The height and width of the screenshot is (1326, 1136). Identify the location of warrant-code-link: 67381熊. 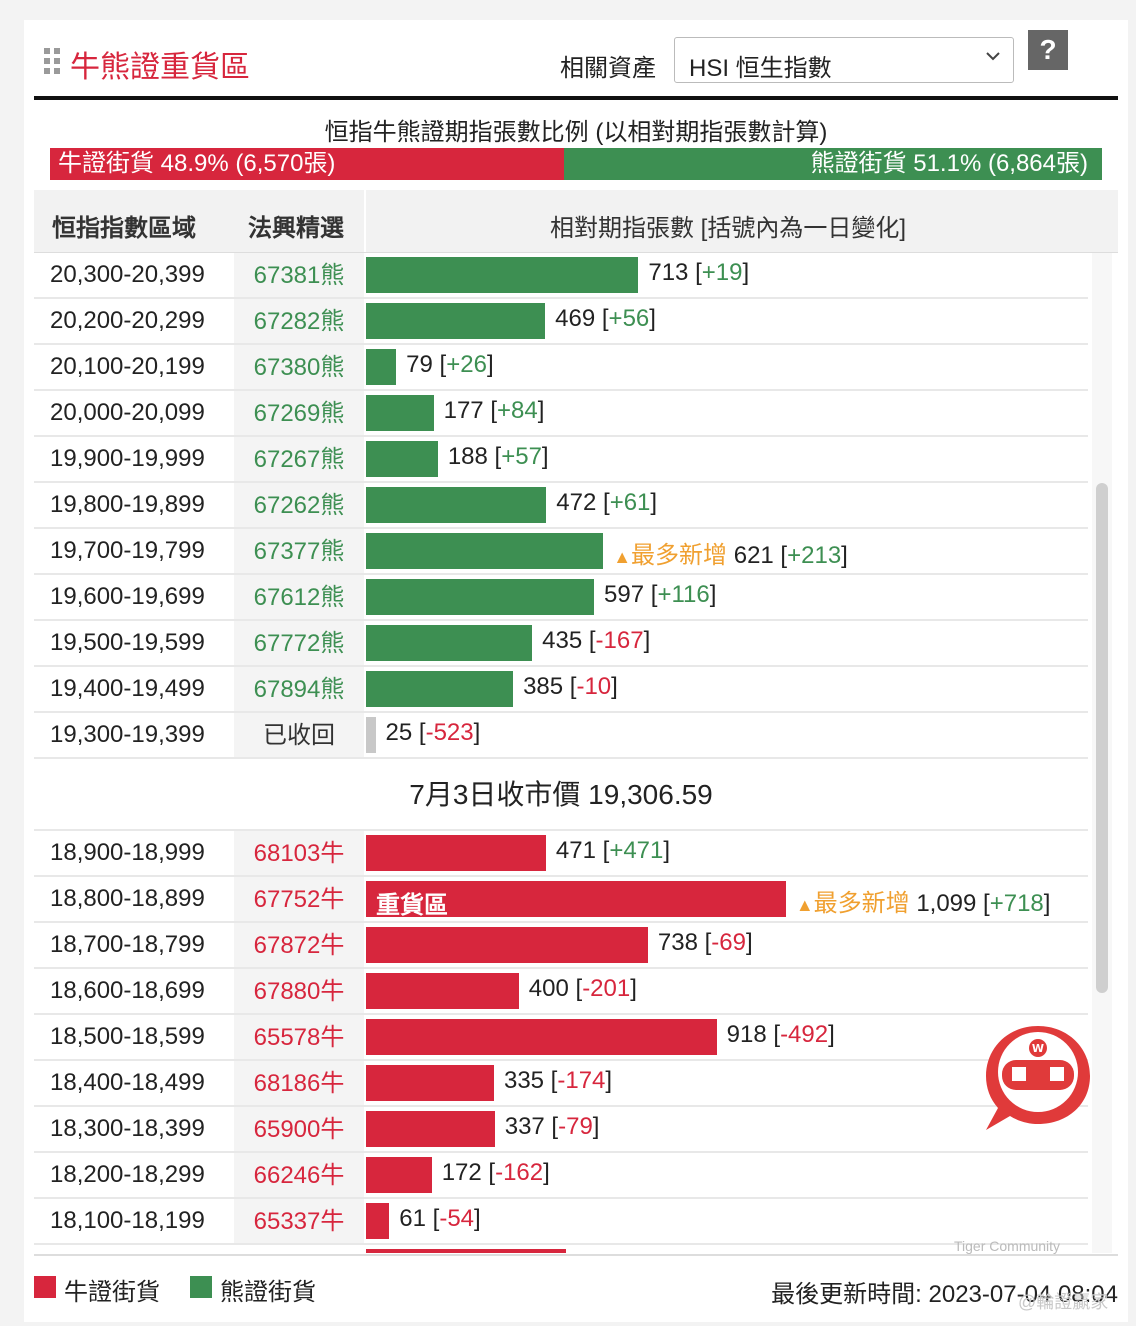
(299, 275).